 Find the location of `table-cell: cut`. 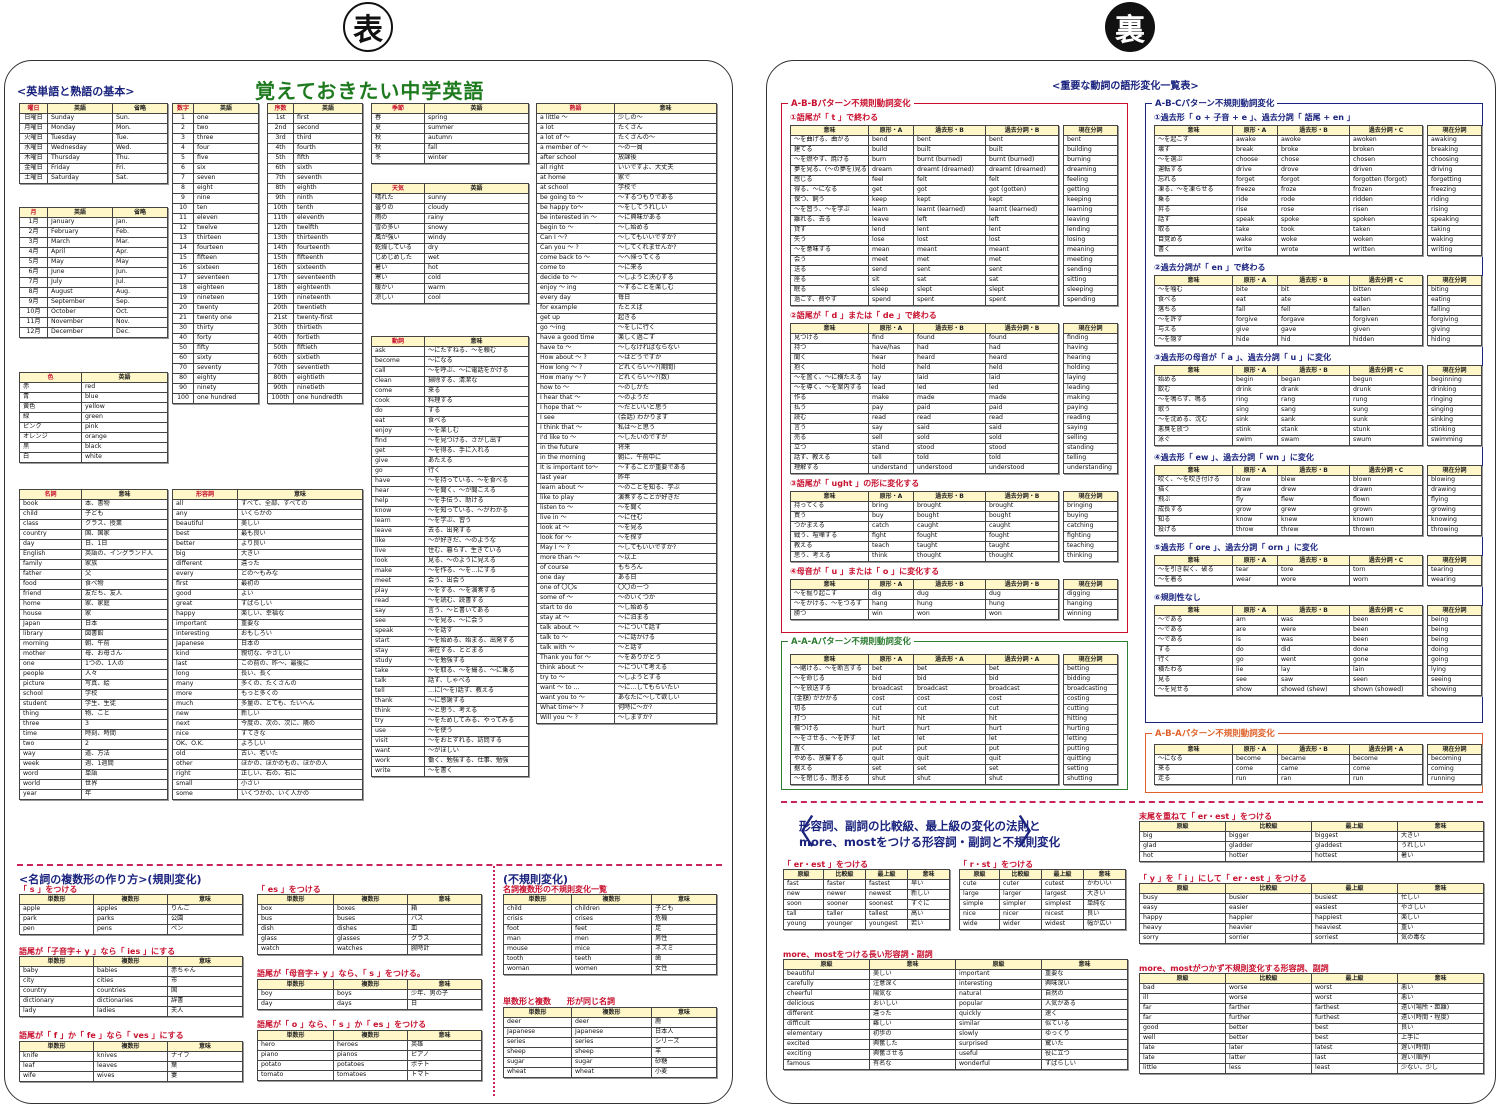

table-cell: cut is located at coordinates (891, 709).